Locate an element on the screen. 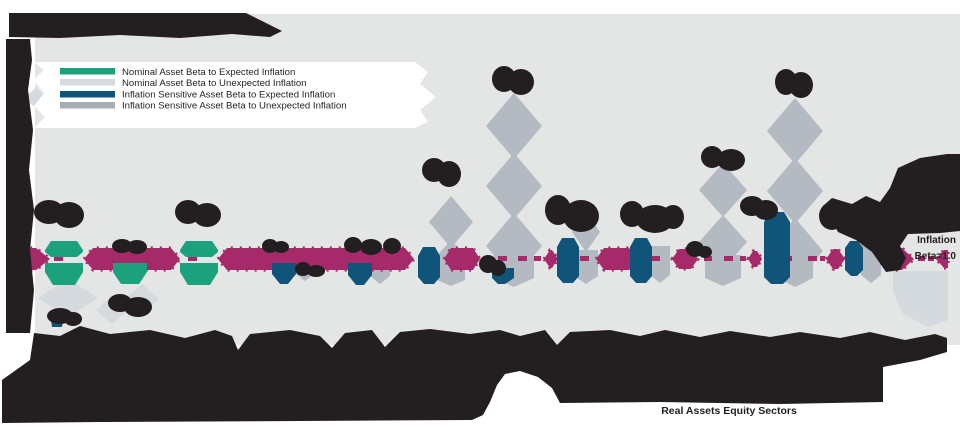 Image resolution: width=960 pixels, height=427 pixels. legend-swatch-inflation-sensitive-unexpected is located at coordinates (87, 105).